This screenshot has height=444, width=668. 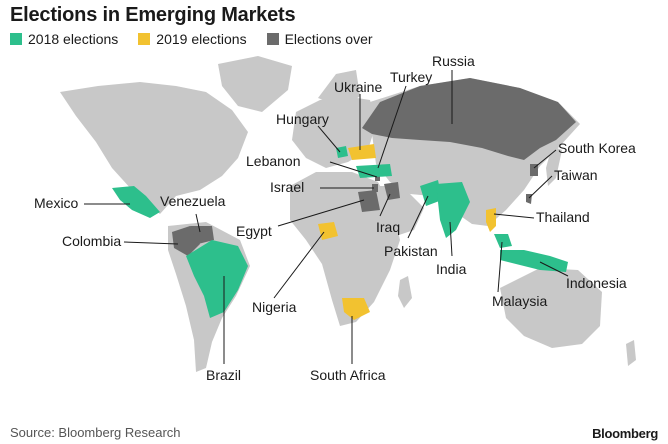 I want to click on leader-nigeria, so click(x=299, y=265).